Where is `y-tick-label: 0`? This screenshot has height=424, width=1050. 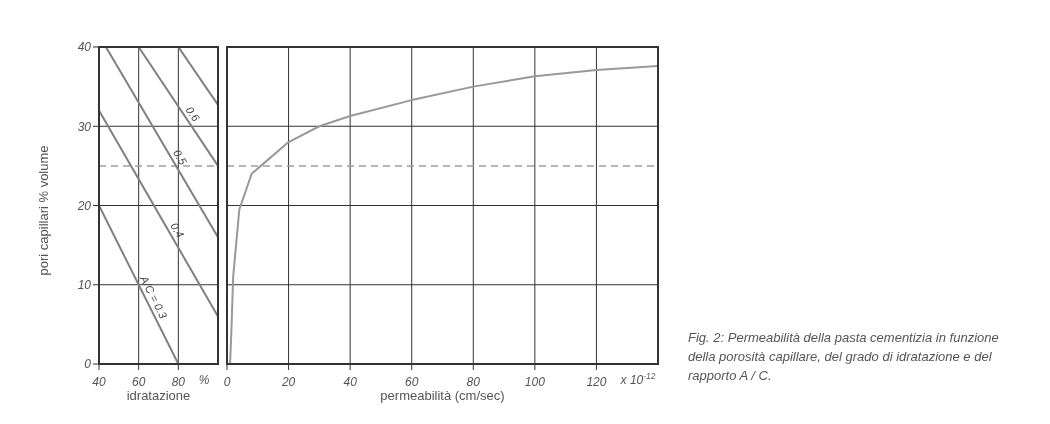
y-tick-label: 0 is located at coordinates (88, 364).